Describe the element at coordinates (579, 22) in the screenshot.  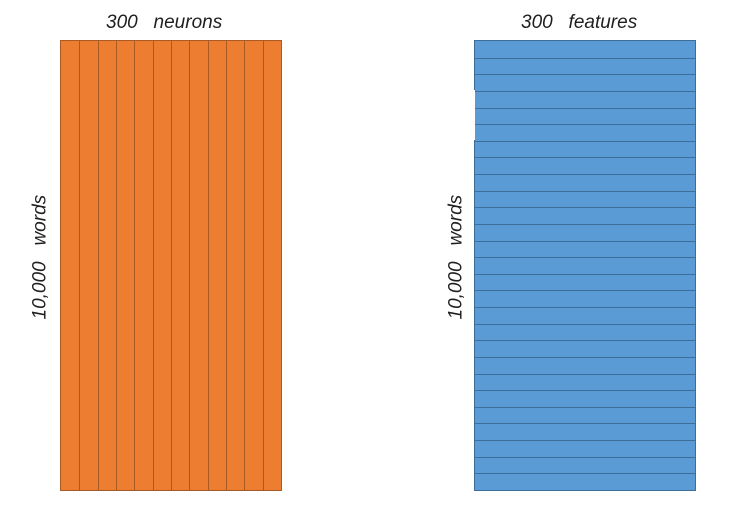
I see `right-matrix-top-label: 300 features` at that location.